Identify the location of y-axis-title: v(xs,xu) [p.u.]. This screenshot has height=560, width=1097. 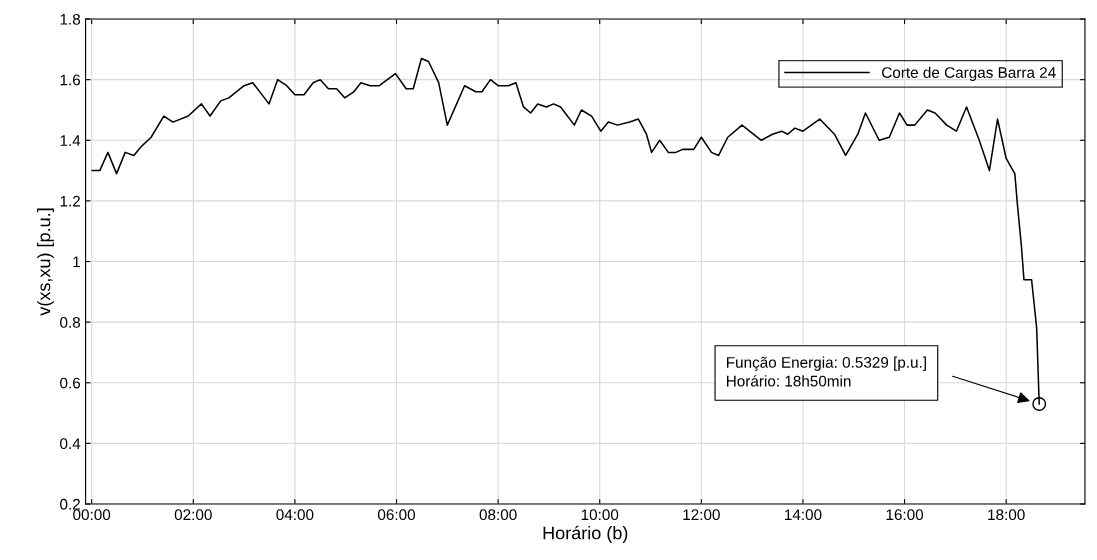
(45, 262).